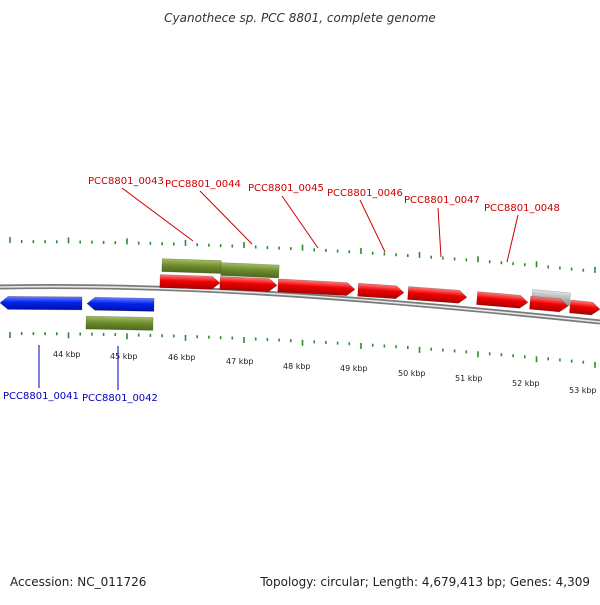 This screenshot has height=605, width=600. I want to click on map-title: Cyanothece sp. PCC 8801, complete genome, so click(300, 18).